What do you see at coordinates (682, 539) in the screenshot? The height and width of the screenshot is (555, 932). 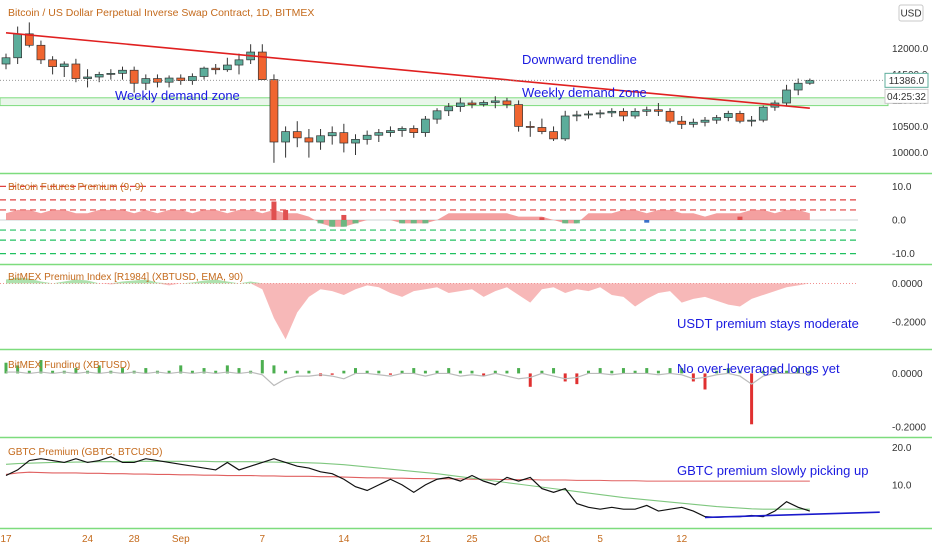 I see `time-label-10: 12` at bounding box center [682, 539].